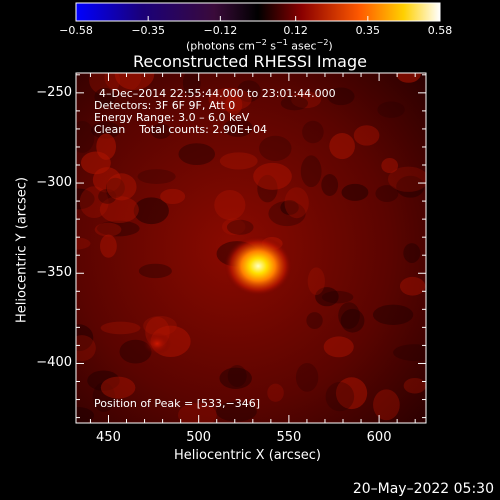  What do you see at coordinates (258, 12) in the screenshot?
I see `colorbar` at bounding box center [258, 12].